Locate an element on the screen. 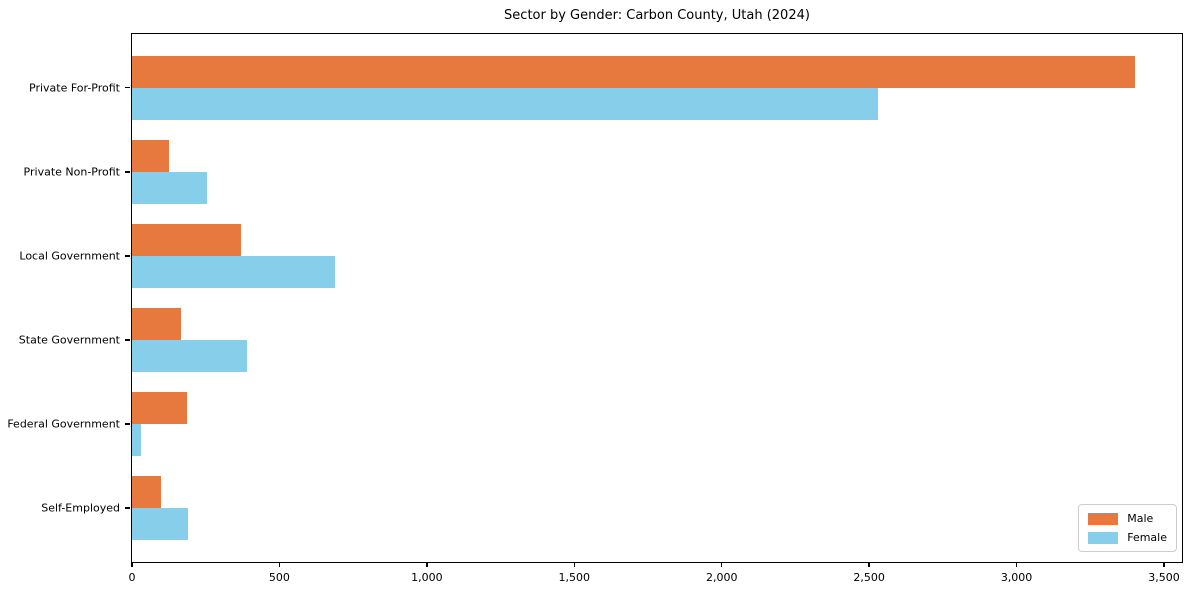  legend: Male Female is located at coordinates (1127, 528).